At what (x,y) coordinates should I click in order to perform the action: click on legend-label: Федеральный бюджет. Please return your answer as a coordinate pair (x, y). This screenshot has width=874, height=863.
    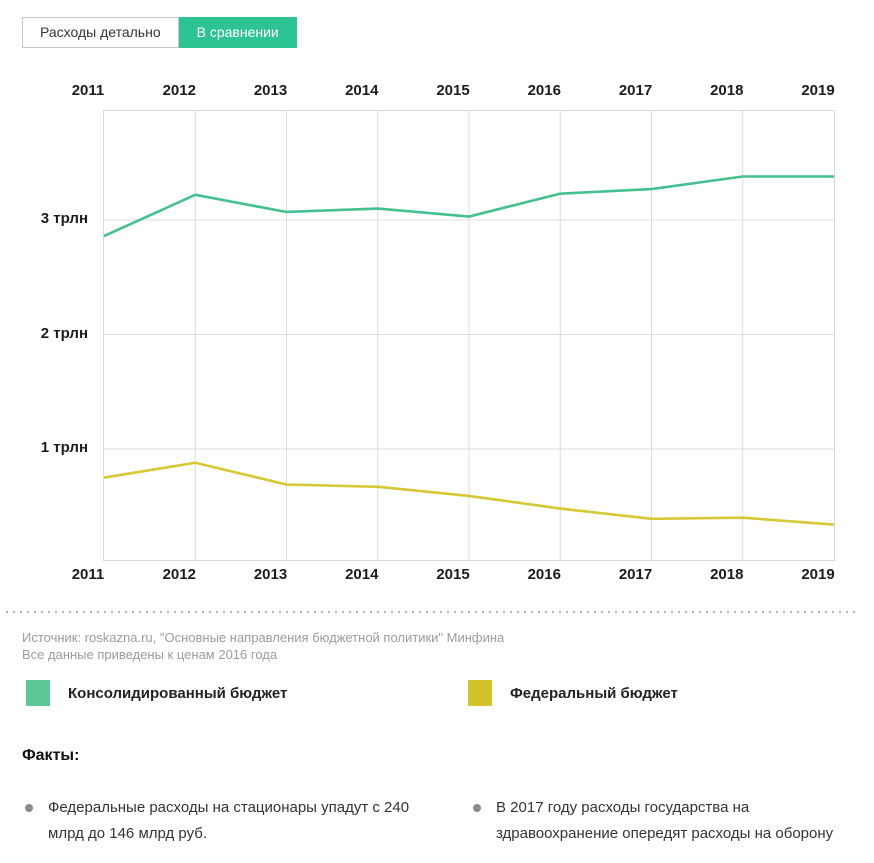
    Looking at the image, I should click on (594, 693).